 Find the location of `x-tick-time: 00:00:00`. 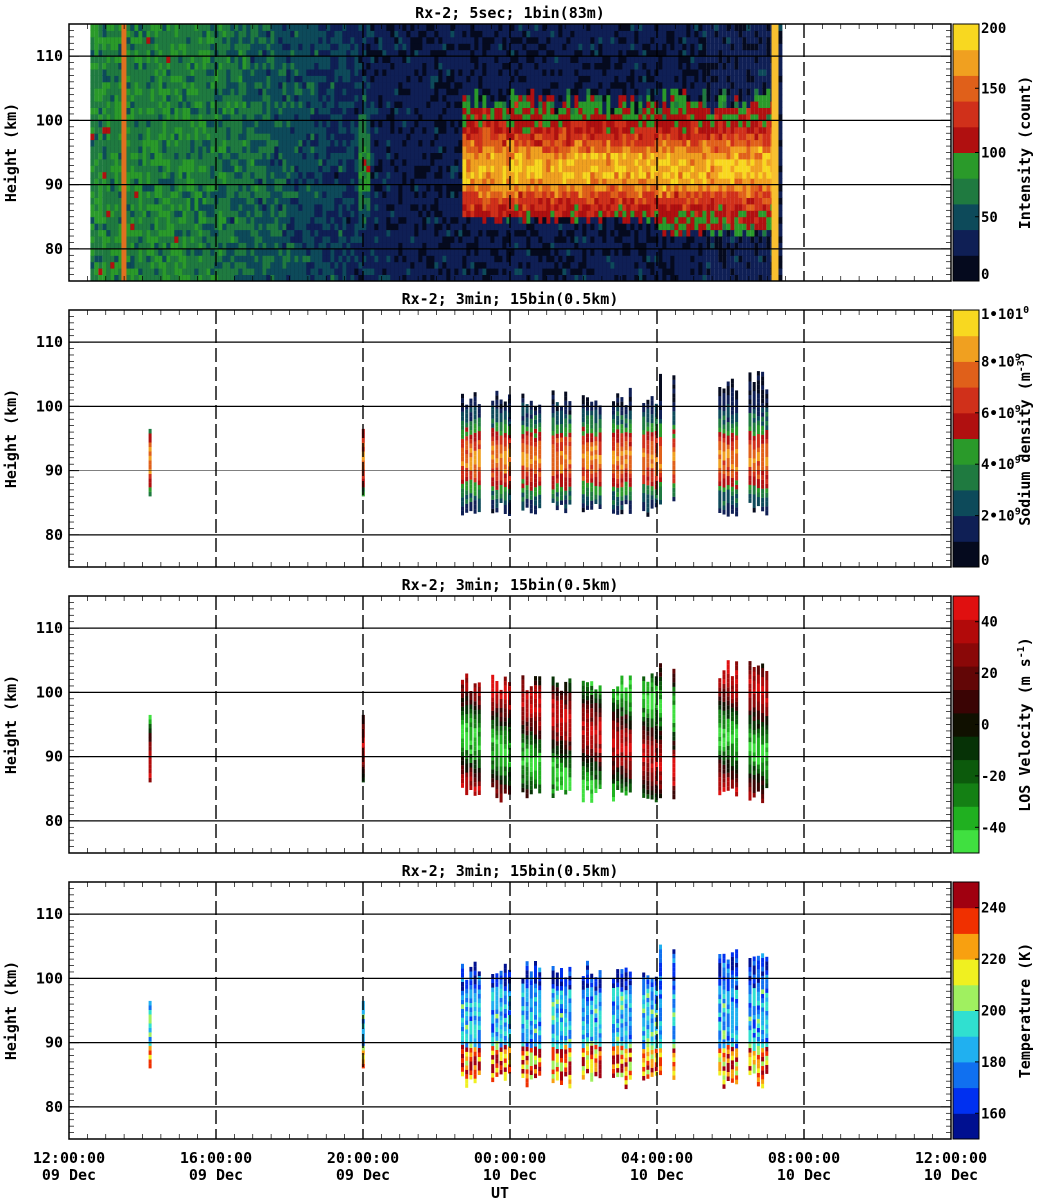

x-tick-time: 00:00:00 is located at coordinates (510, 1158).